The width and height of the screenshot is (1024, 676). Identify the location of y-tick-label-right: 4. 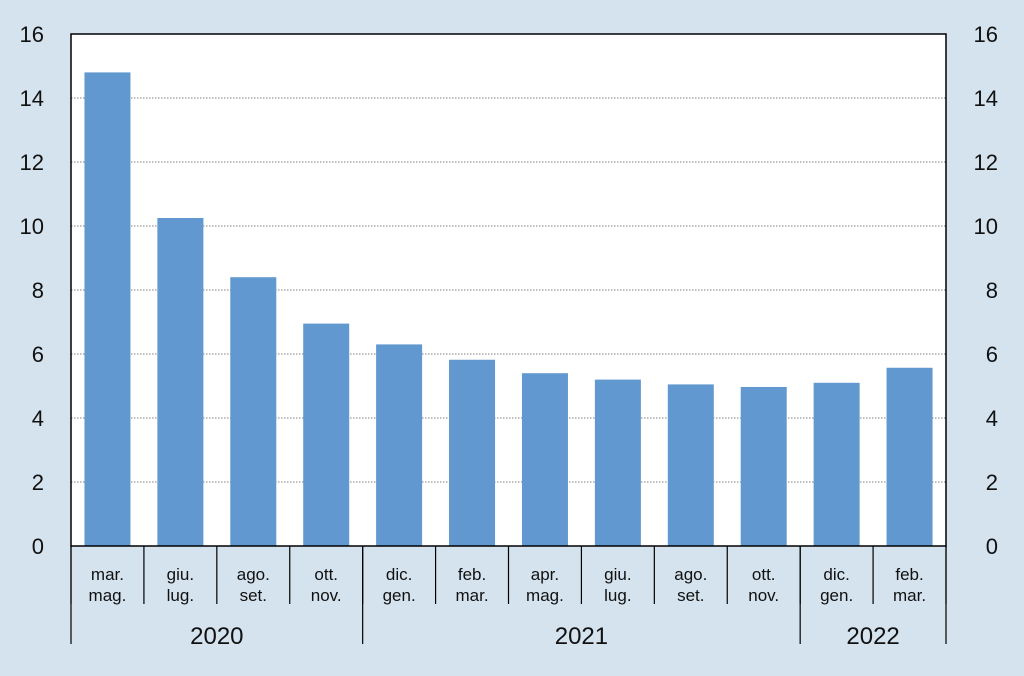
(992, 418).